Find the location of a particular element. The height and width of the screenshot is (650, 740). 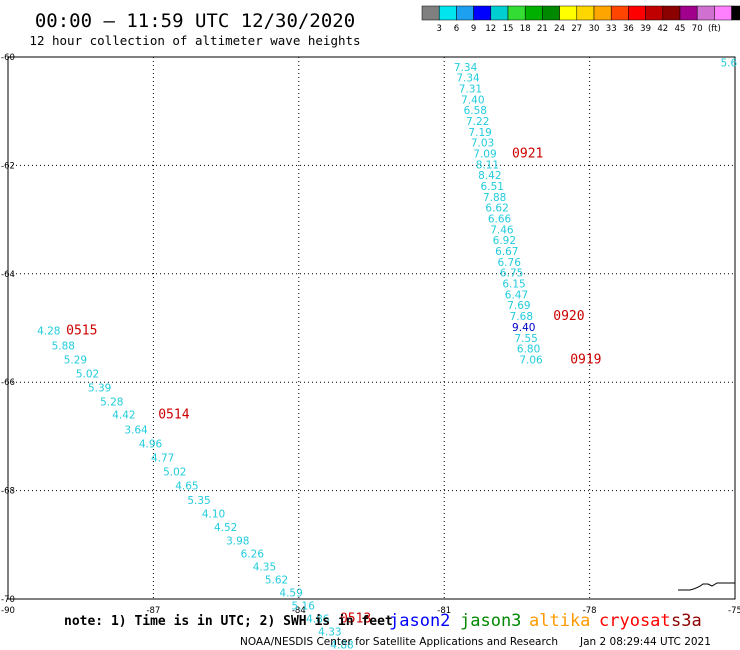

colorbar-label: 33 is located at coordinates (611, 29).